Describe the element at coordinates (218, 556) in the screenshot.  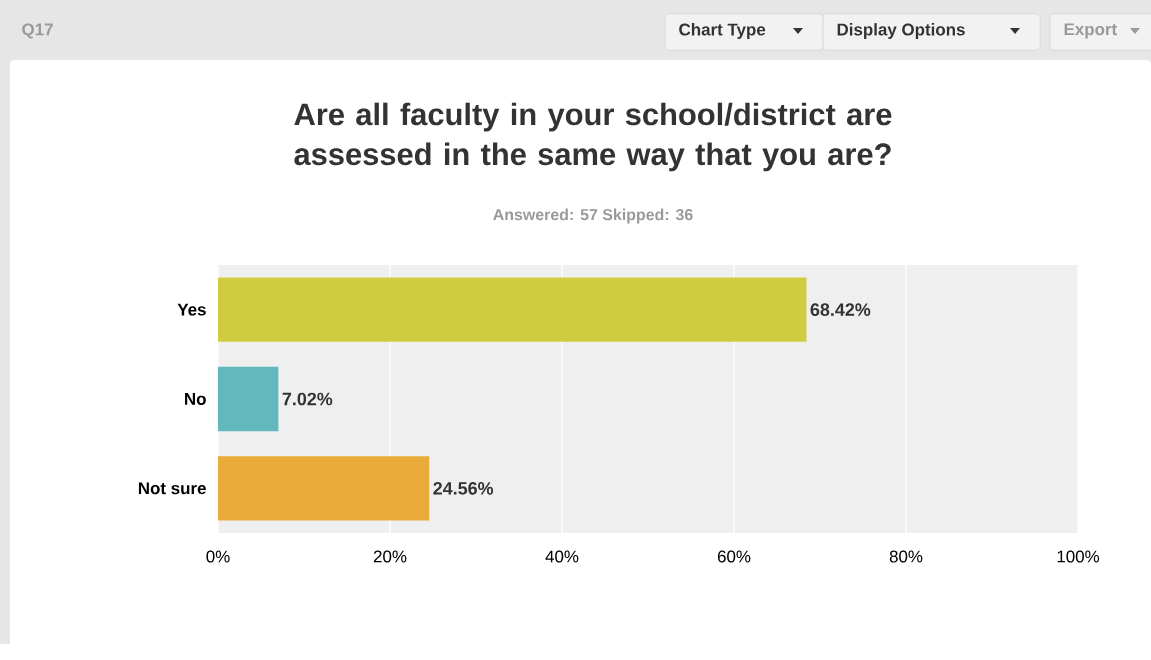
I see `x-tick-label: 0%` at that location.